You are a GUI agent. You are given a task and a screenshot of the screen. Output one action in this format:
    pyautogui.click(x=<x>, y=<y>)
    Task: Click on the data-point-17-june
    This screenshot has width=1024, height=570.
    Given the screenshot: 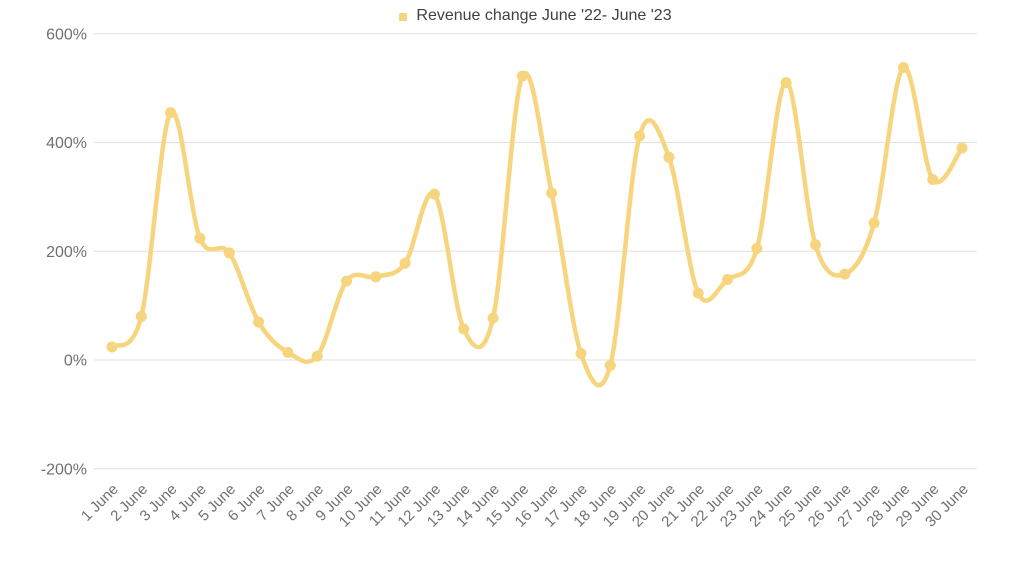 What is the action you would take?
    pyautogui.click(x=581, y=353)
    